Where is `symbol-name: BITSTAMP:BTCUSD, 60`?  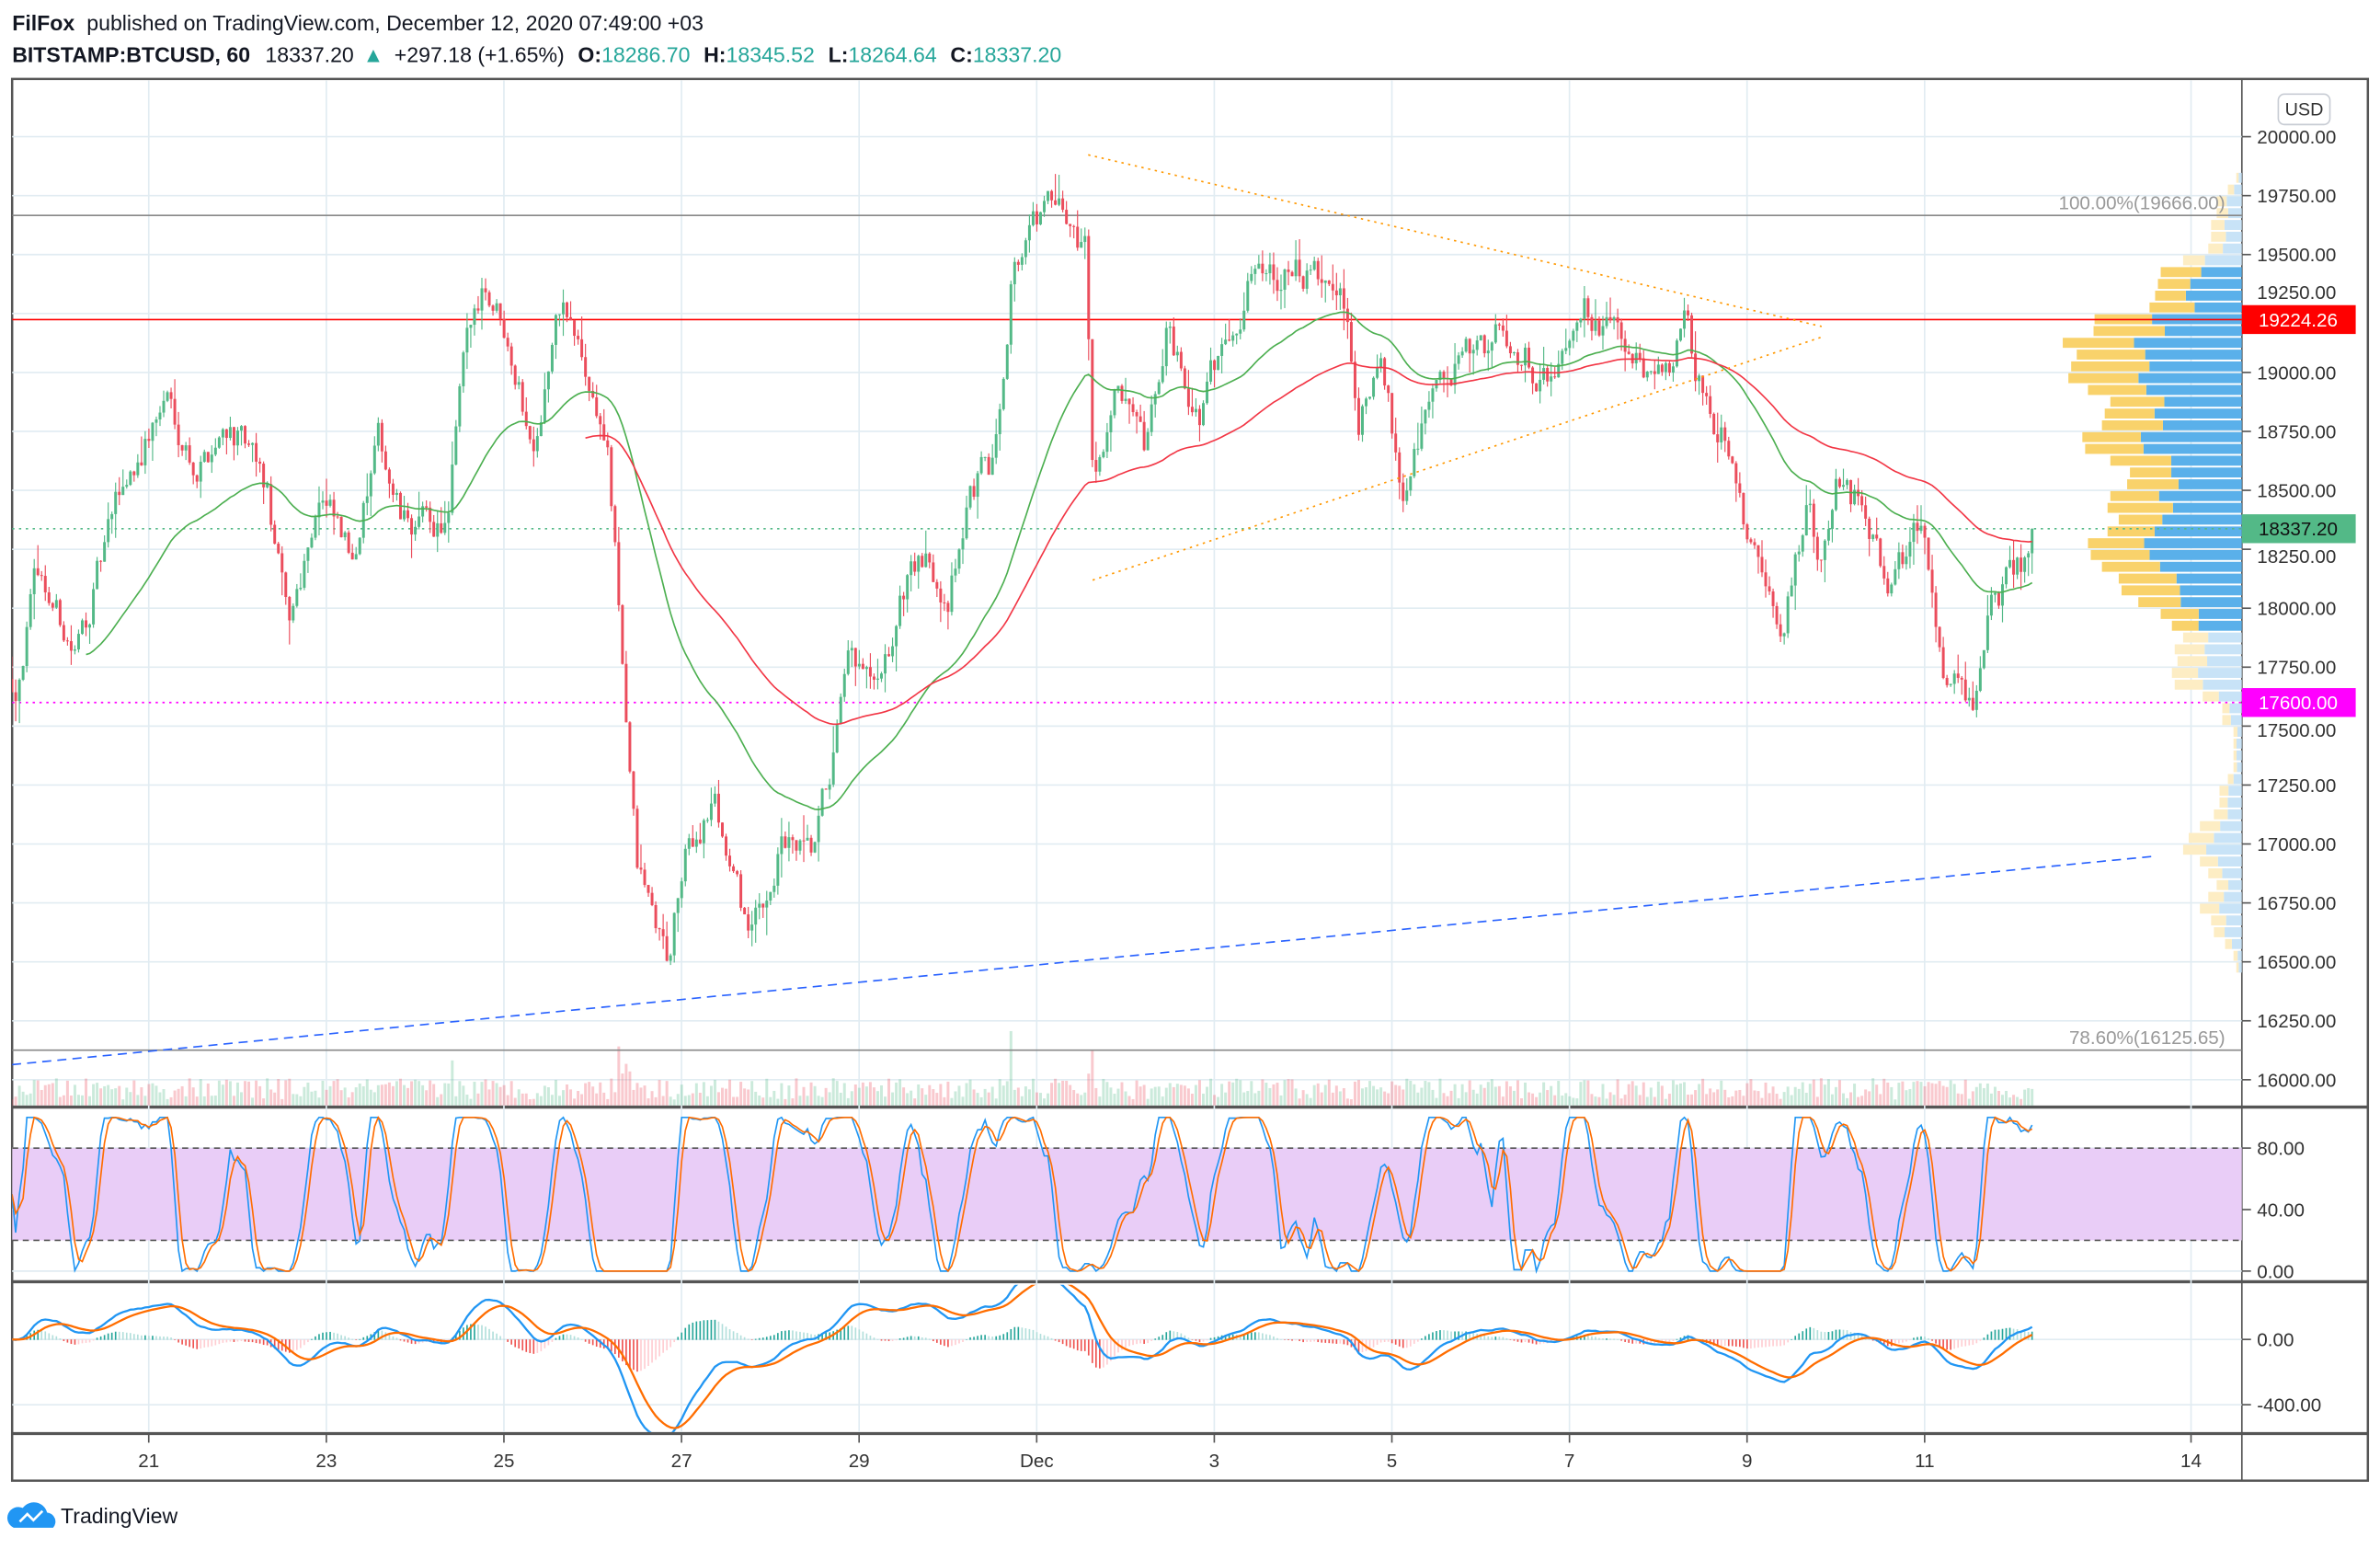
symbol-name: BITSTAMP:BTCUSD, 60 is located at coordinates (131, 55).